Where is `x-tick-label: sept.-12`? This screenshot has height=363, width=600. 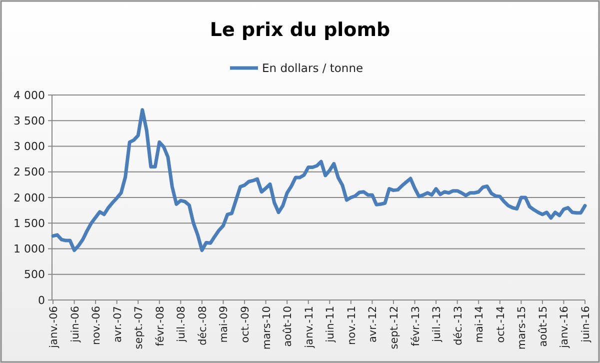 x-tick-label: sept.-12 is located at coordinates (394, 328).